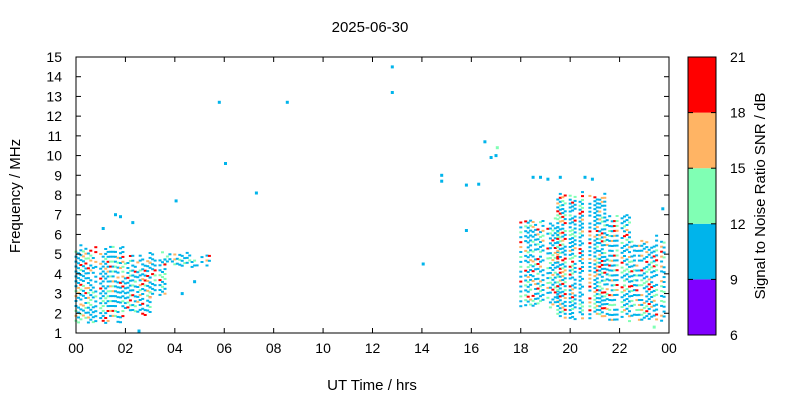  I want to click on colorbar-title: Signal to Noise Ratio SNR / dB, so click(760, 196).